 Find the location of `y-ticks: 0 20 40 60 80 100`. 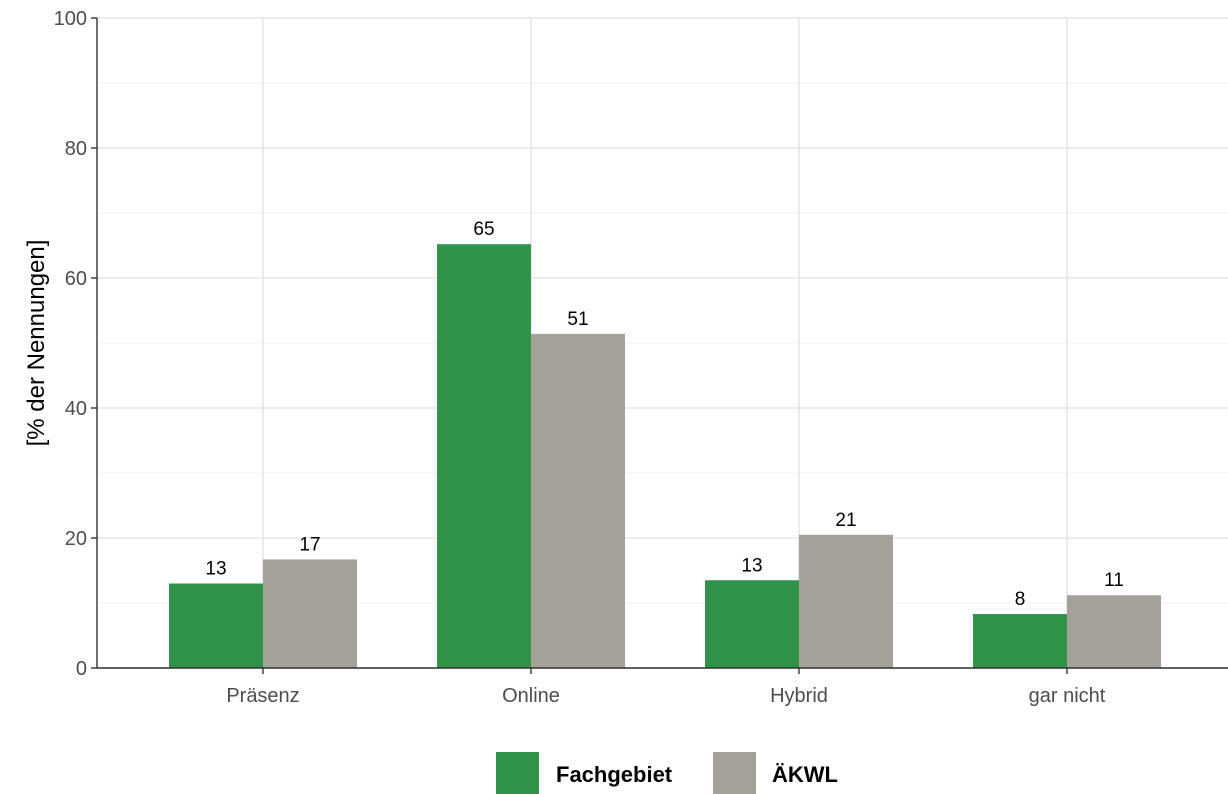

y-ticks: 0 20 40 60 80 100 is located at coordinates (75, 344).